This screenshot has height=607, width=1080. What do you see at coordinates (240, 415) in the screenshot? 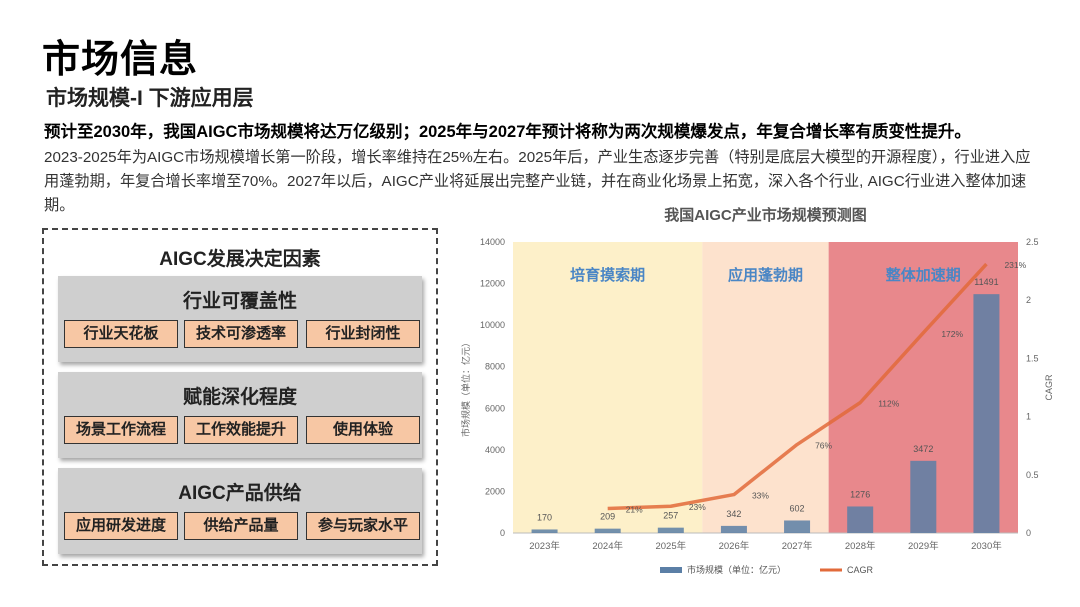
I see `factor-group-empowerment: 赋能深化程度 场景工作流程 工作效能提升 使用体验` at bounding box center [240, 415].